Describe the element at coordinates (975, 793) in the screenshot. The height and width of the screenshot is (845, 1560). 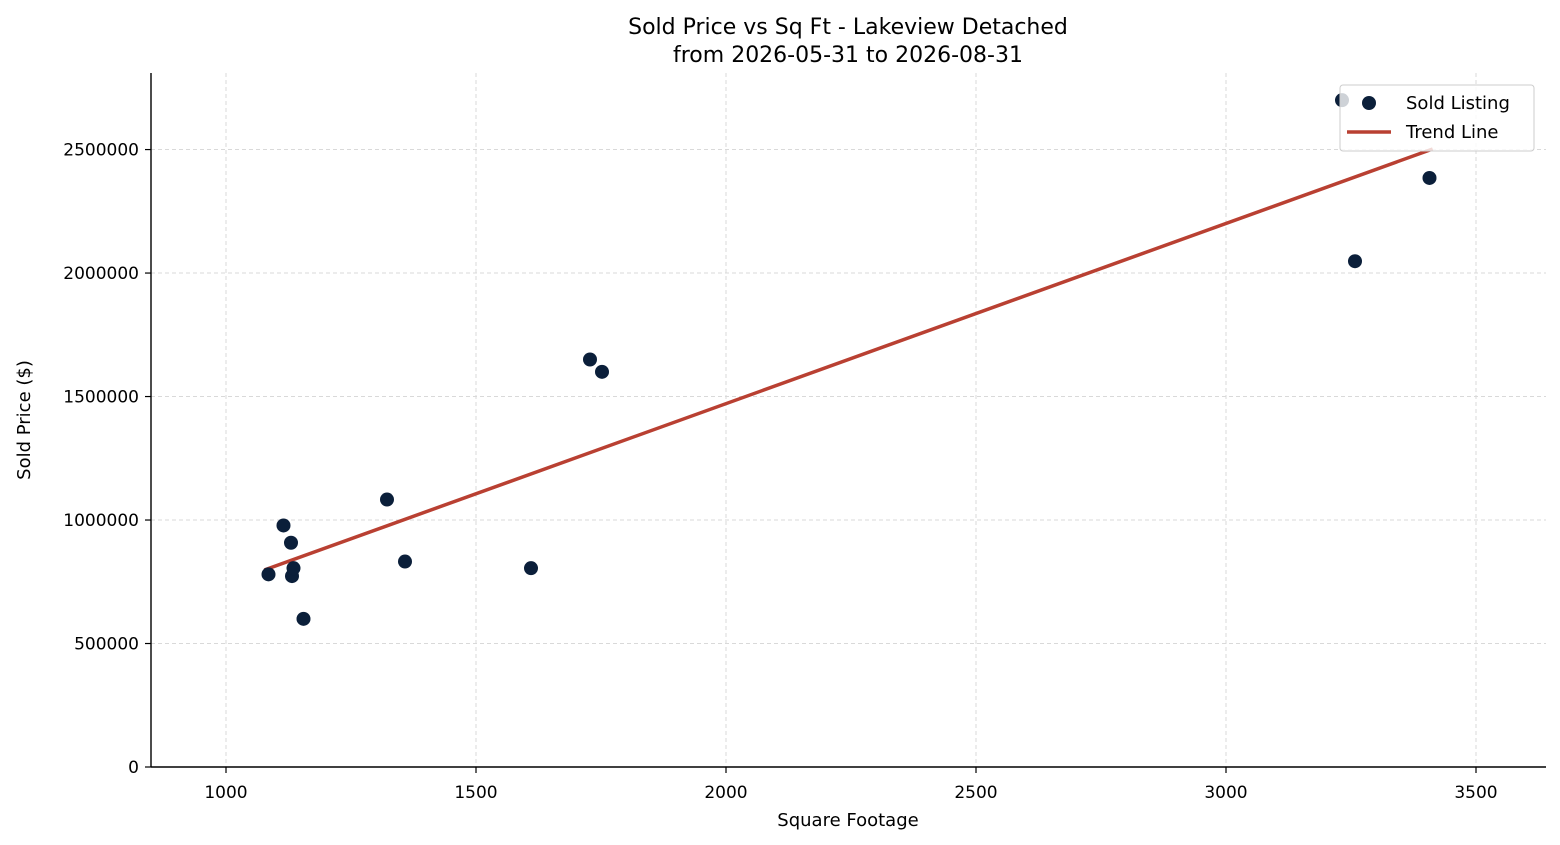
I see `x-tick-label: 2500` at that location.